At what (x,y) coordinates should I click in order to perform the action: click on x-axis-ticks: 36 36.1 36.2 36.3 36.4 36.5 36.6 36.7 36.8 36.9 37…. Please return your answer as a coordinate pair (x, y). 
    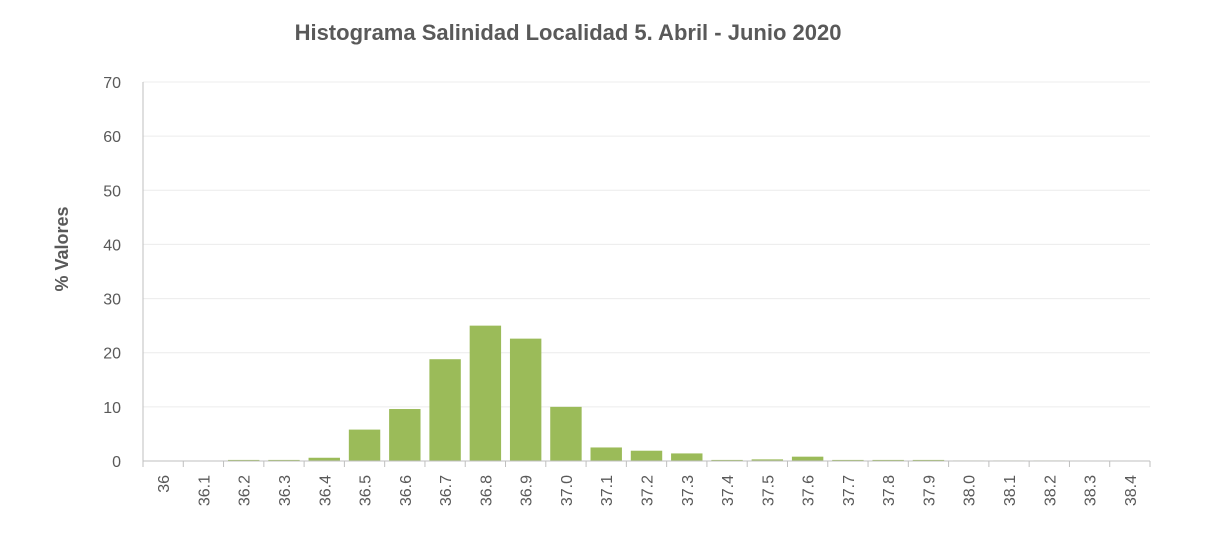
    Looking at the image, I should click on (648, 490).